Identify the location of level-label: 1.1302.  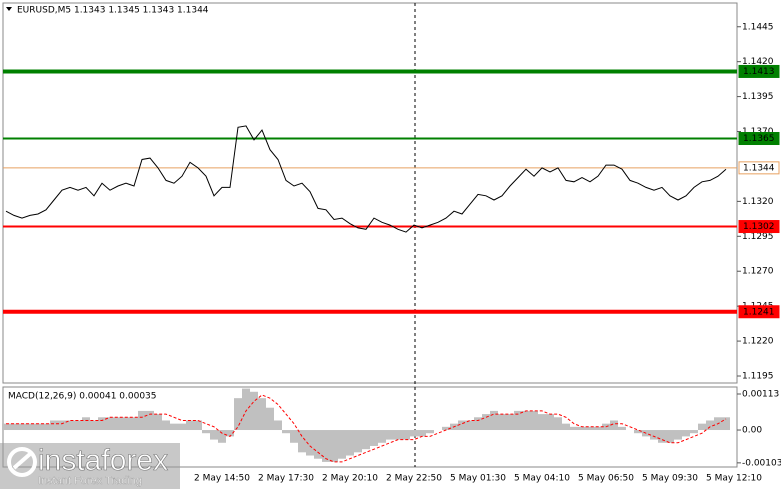
(759, 227).